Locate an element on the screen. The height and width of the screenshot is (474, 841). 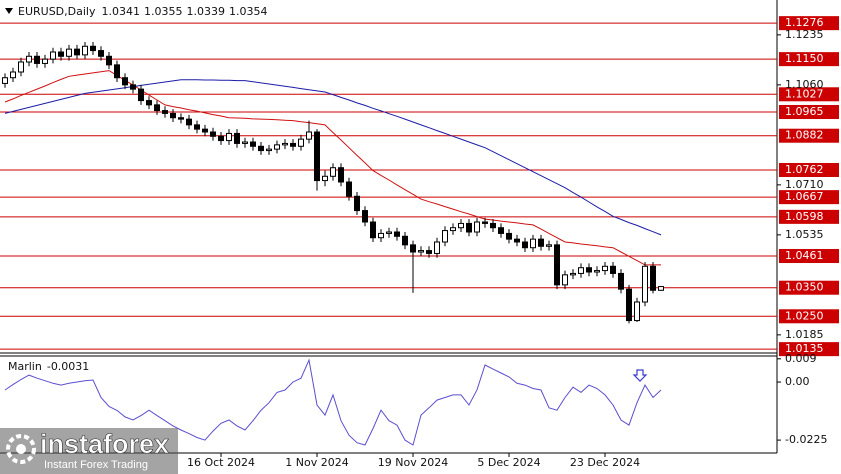
level-label: 1.0350 is located at coordinates (804, 287).